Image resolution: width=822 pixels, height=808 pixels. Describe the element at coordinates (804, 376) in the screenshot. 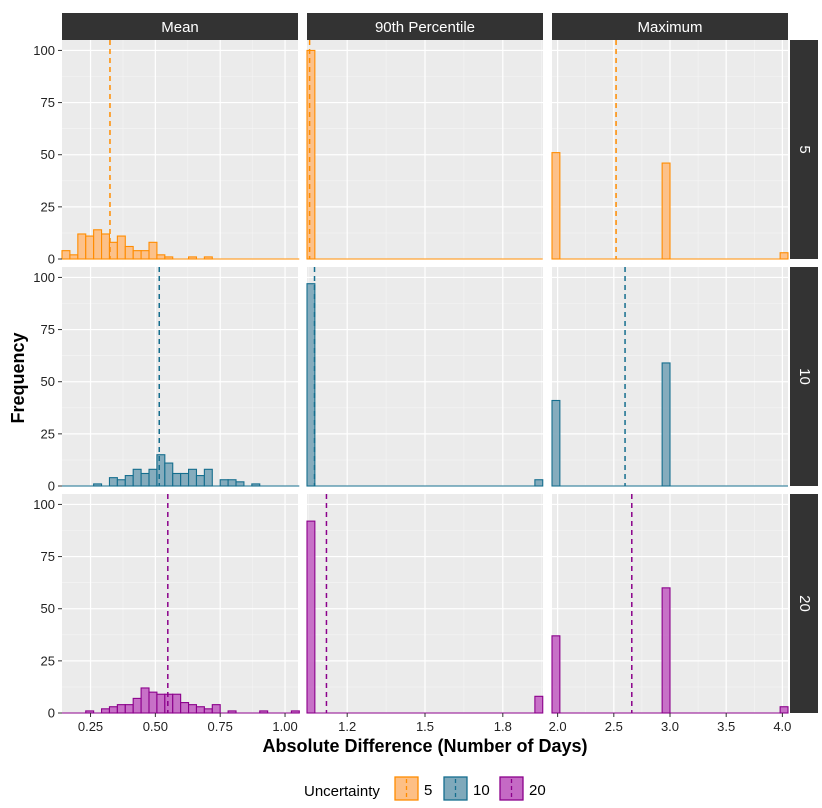

I see `strip-label-row-10: 10` at that location.